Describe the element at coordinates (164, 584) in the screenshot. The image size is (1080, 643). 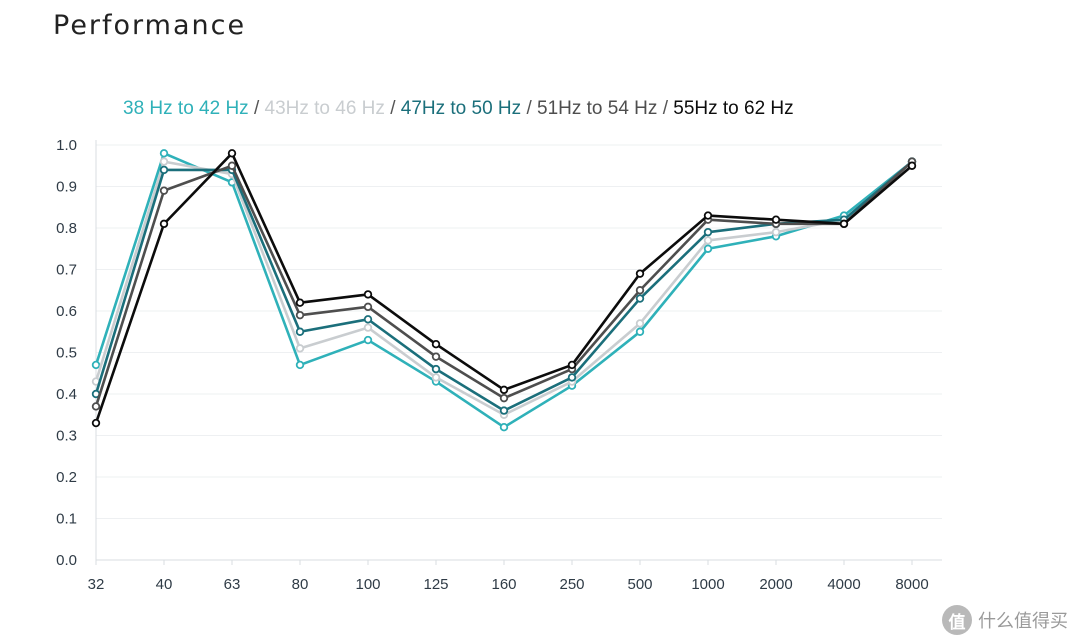
I see `x-tick-label: 40` at that location.